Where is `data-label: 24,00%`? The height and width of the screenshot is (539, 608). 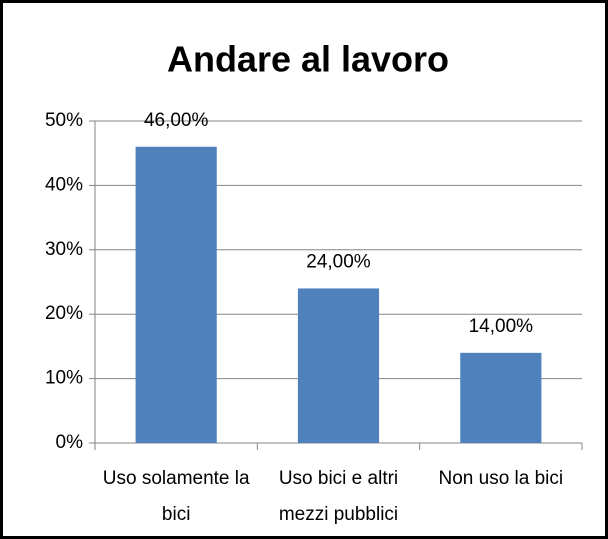
data-label: 24,00% is located at coordinates (338, 261).